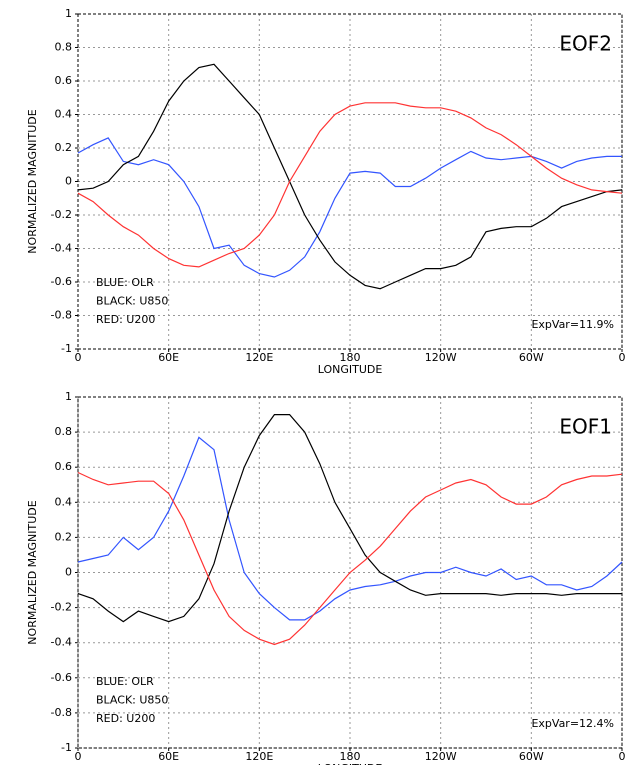 This screenshot has width=626, height=765. I want to click on panel-label: EOF2, so click(585, 44).